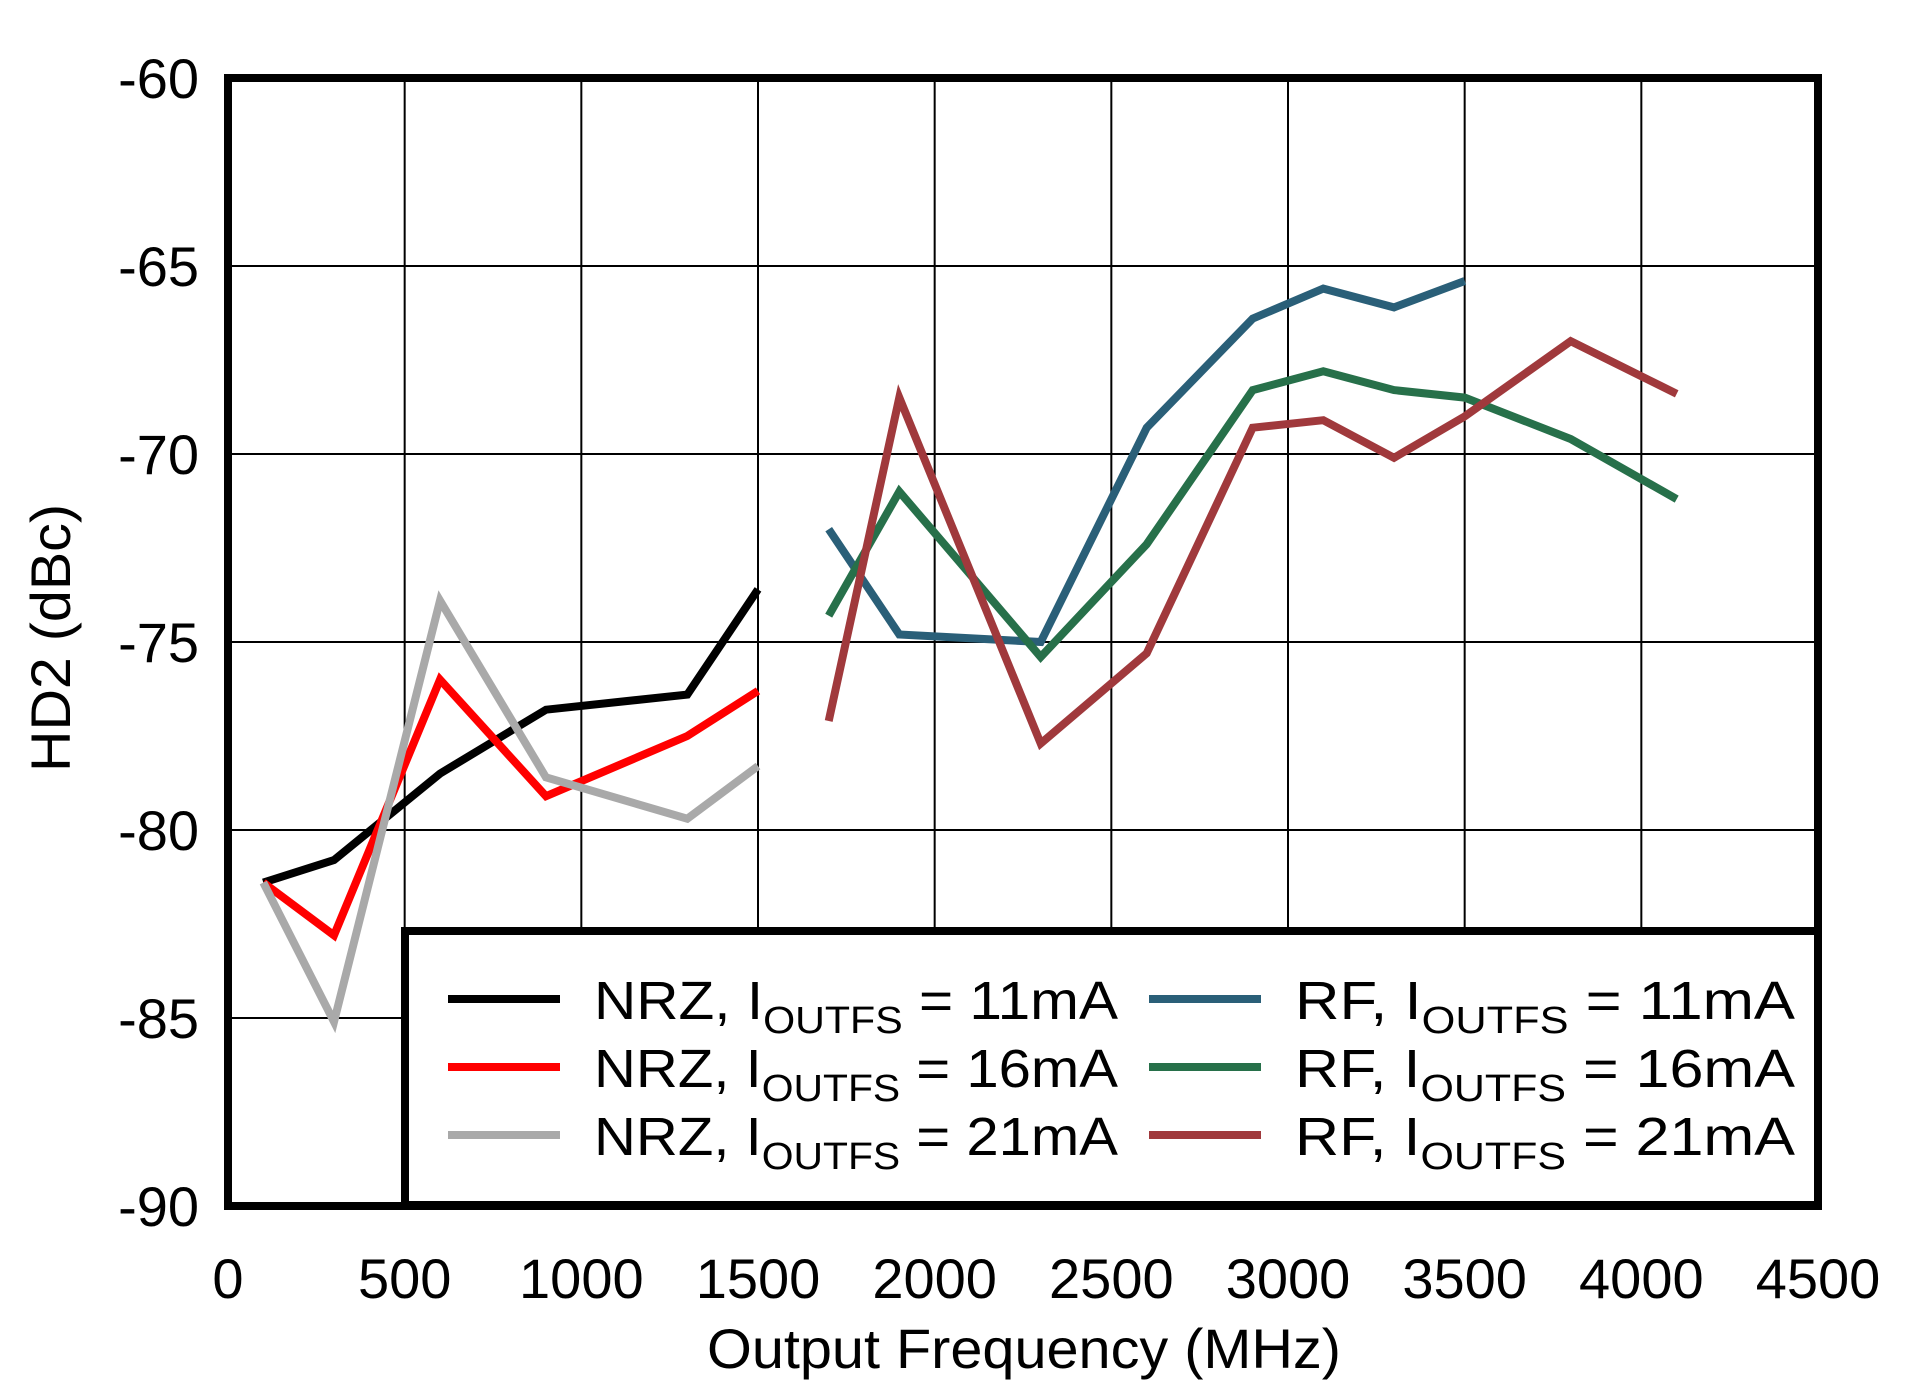 This screenshot has width=1918, height=1382. What do you see at coordinates (404, 1278) in the screenshot?
I see `x-tick-label: 500` at bounding box center [404, 1278].